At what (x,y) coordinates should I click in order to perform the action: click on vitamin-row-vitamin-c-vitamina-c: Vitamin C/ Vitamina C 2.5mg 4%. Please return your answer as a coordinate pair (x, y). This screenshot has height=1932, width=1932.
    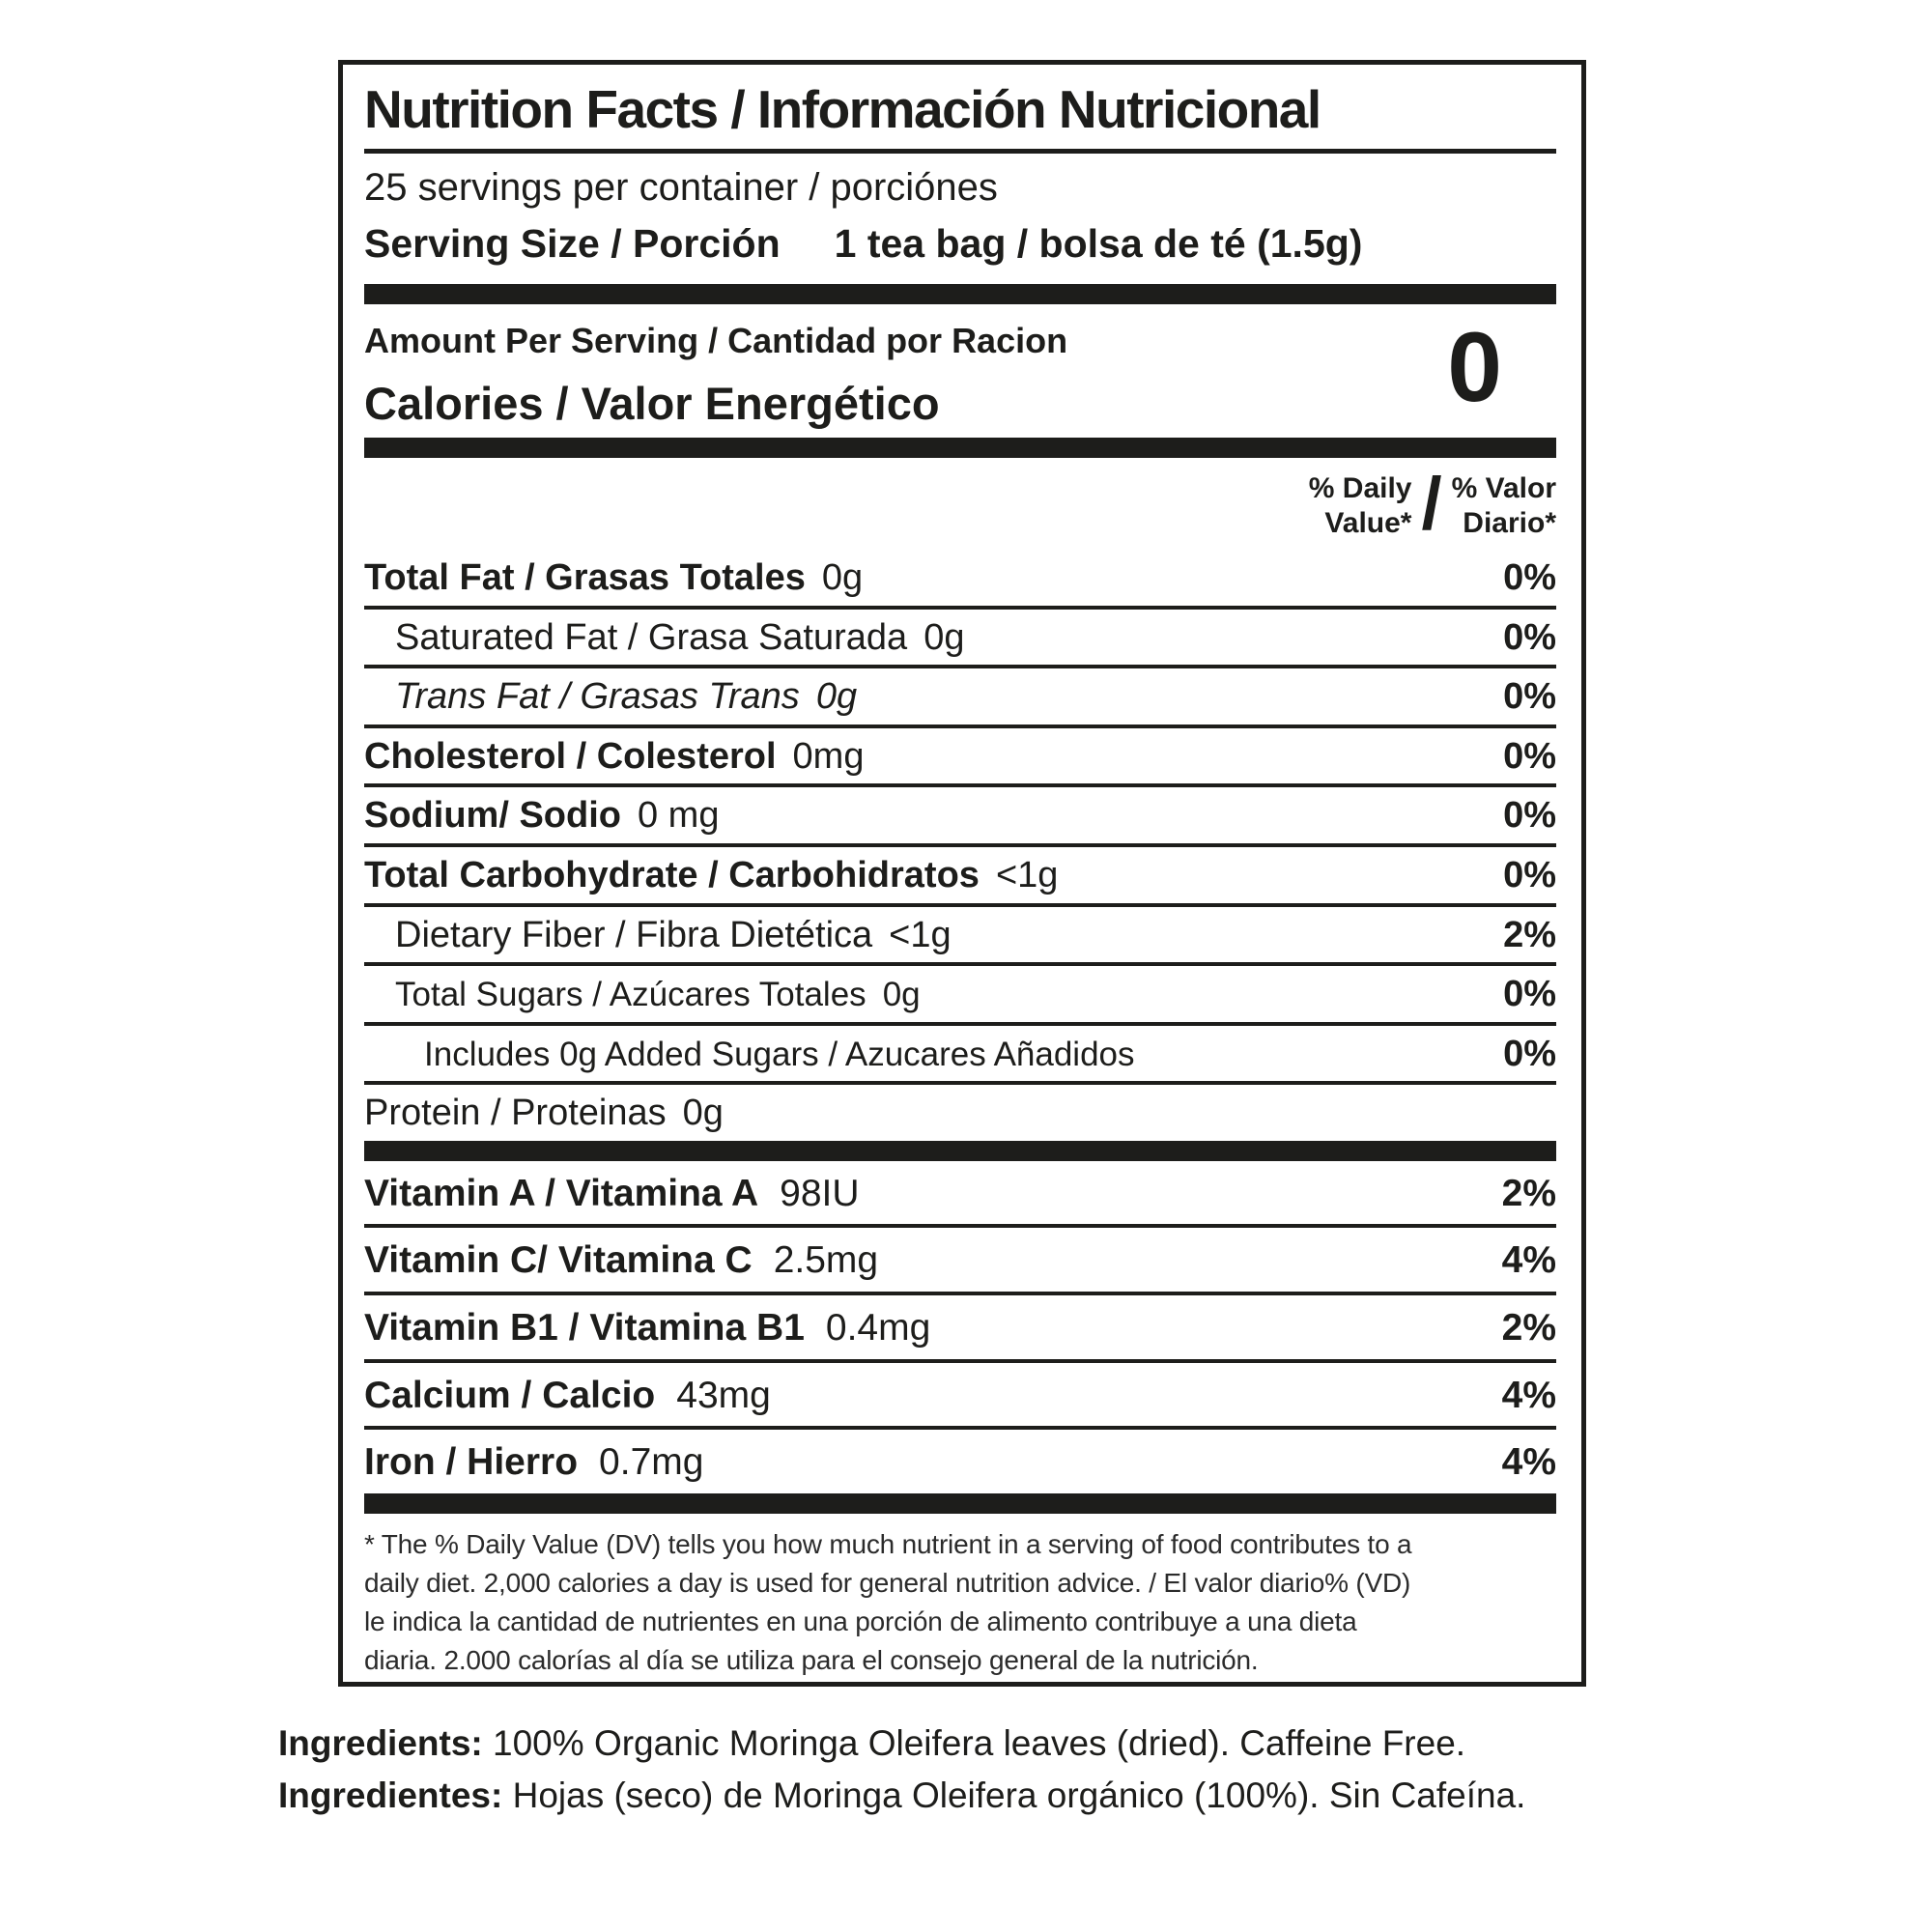
    Looking at the image, I should click on (960, 1262).